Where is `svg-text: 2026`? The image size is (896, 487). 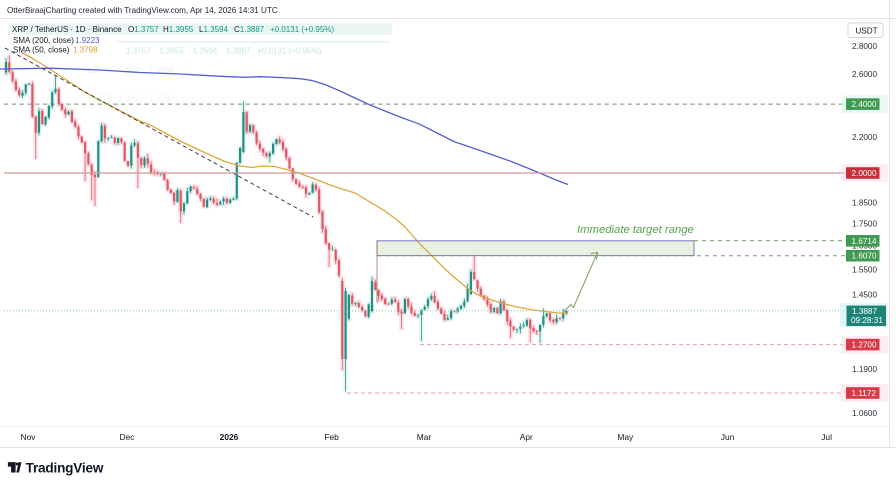 svg-text: 2026 is located at coordinates (229, 437).